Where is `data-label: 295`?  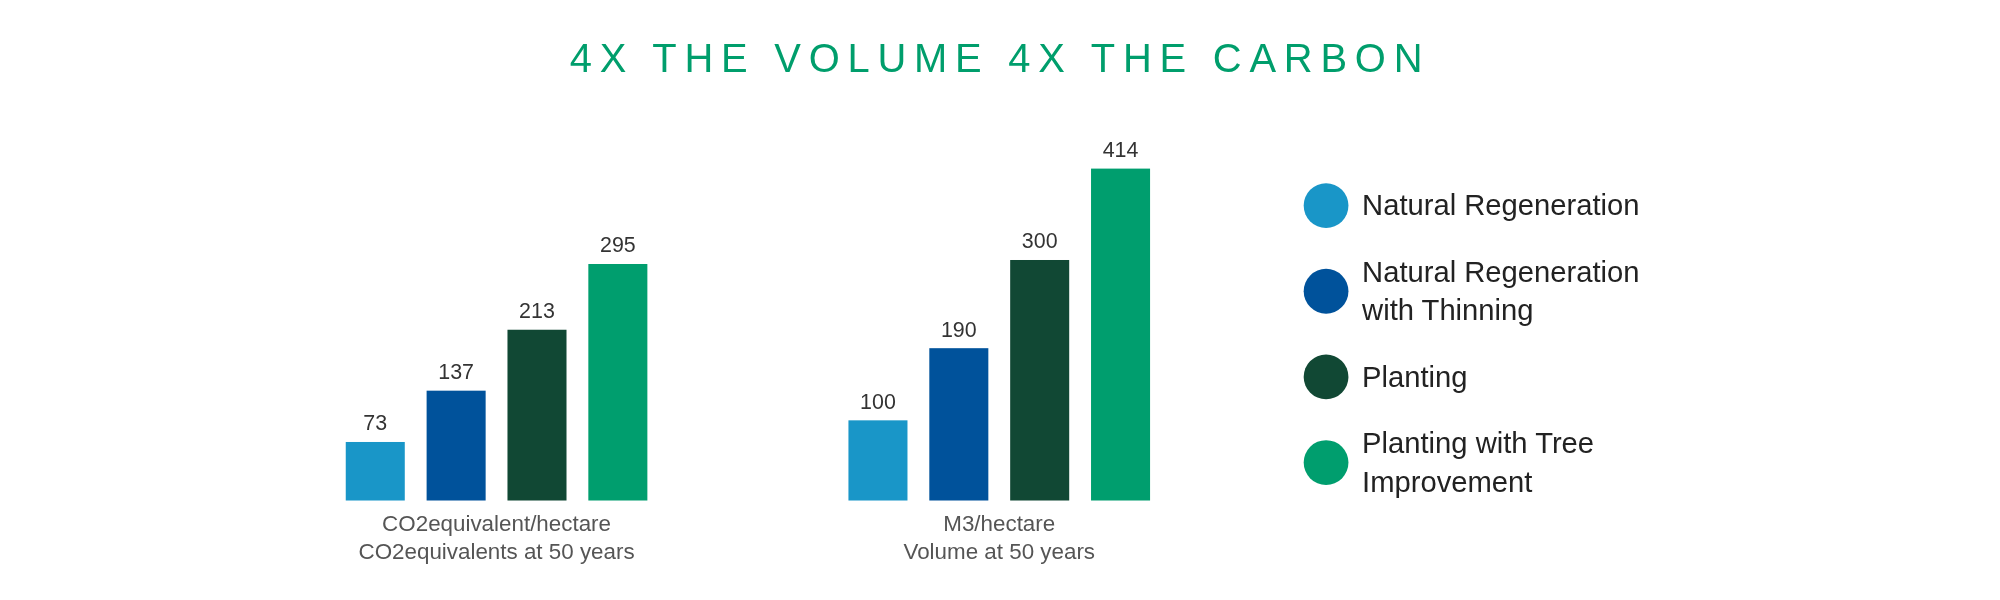
data-label: 295 is located at coordinates (617, 245).